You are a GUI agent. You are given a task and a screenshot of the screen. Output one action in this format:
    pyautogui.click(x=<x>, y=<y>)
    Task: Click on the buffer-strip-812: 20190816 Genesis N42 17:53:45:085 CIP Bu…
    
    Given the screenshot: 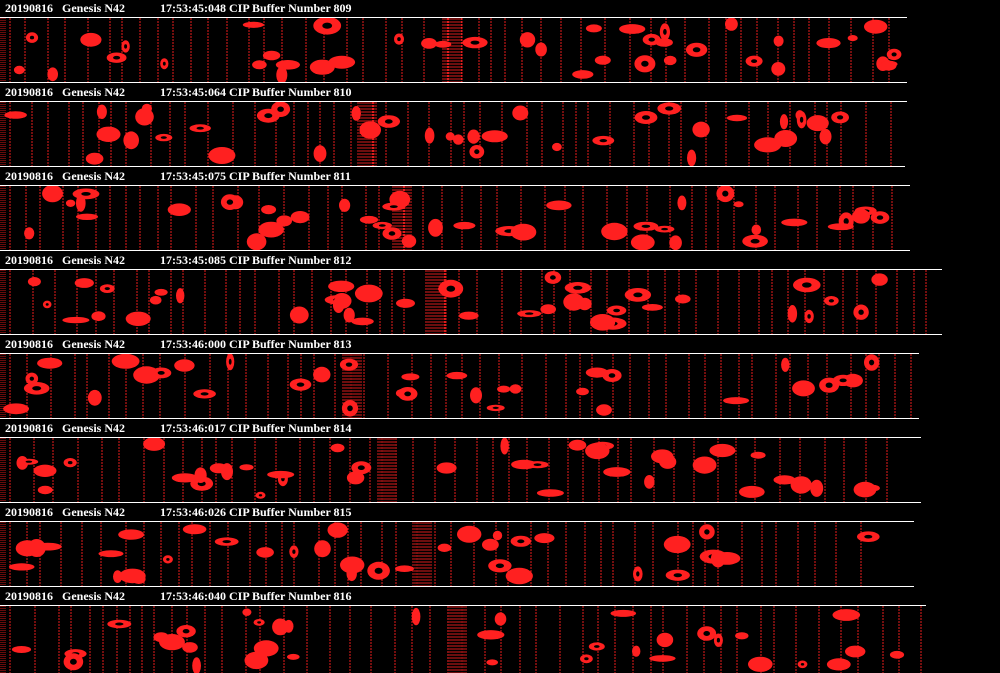 What is the action you would take?
    pyautogui.click(x=500, y=294)
    